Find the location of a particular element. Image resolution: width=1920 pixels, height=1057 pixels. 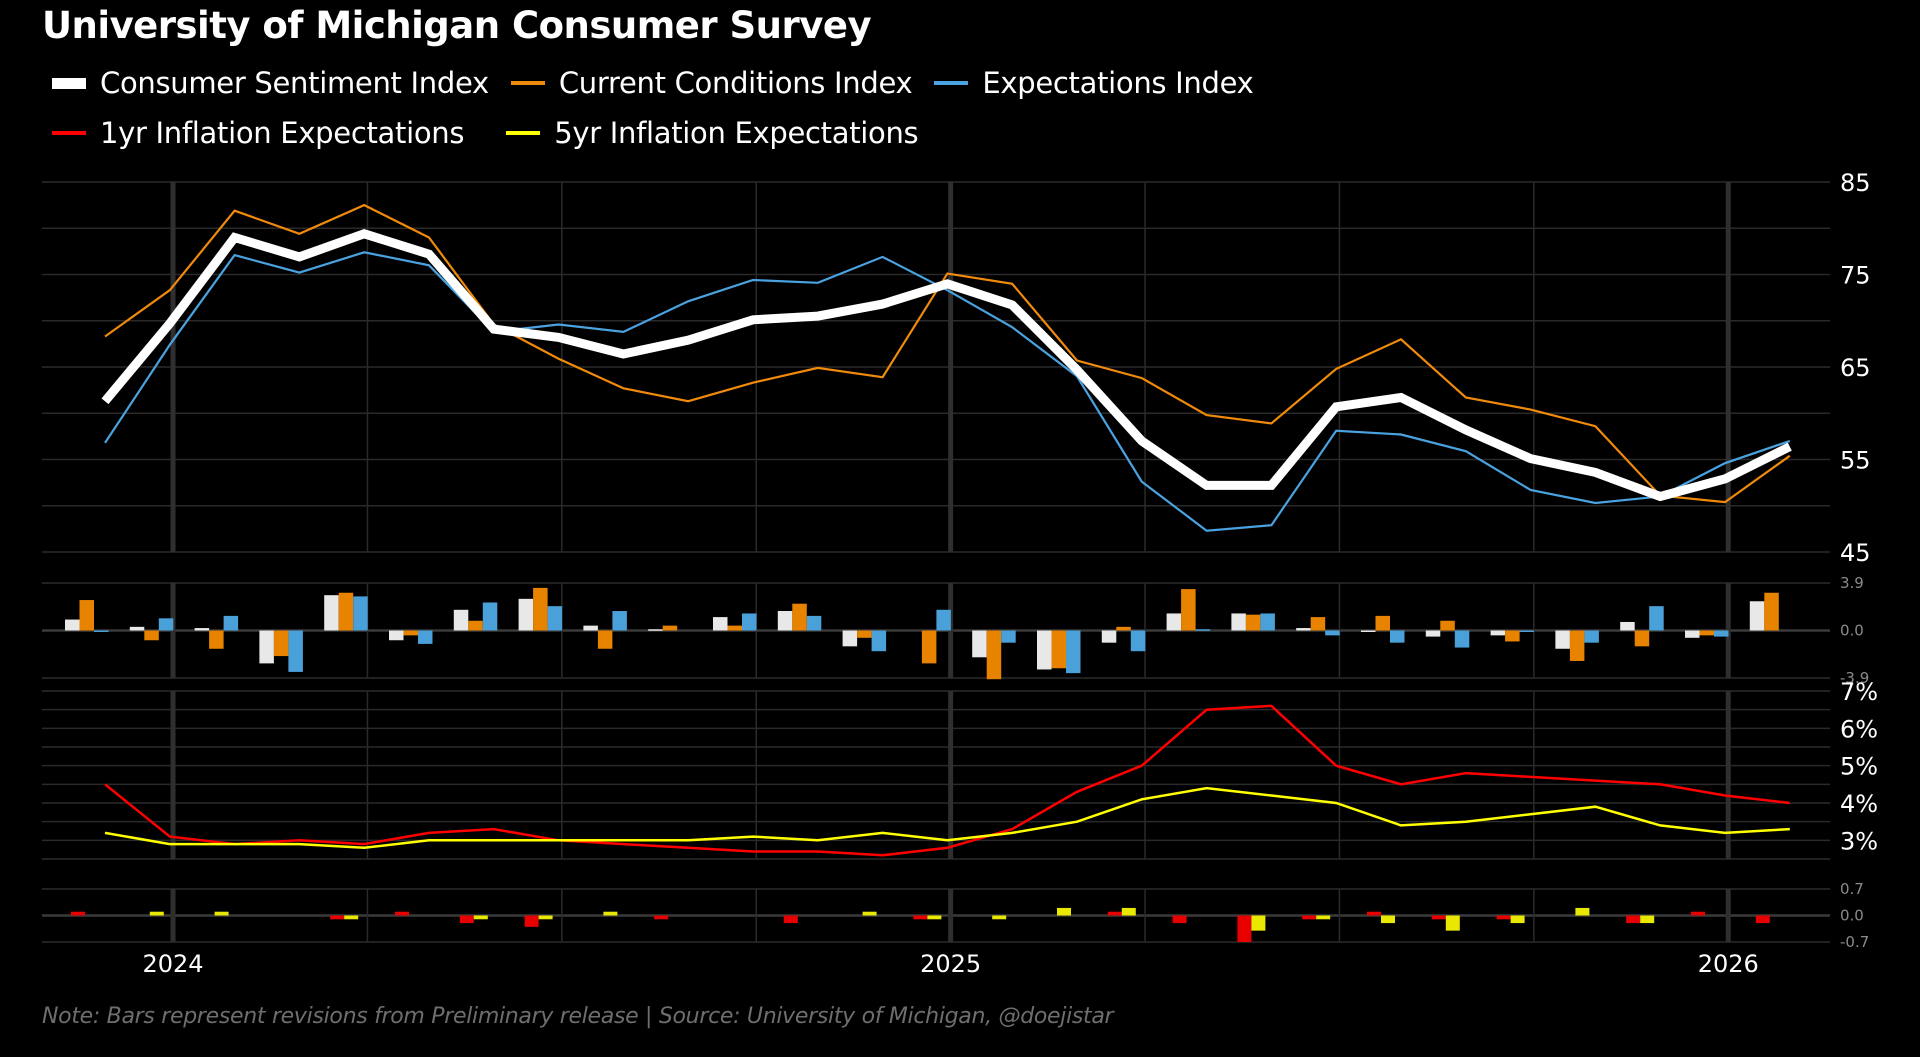

legend-label: 1yr Inflation Expectations is located at coordinates (282, 133).